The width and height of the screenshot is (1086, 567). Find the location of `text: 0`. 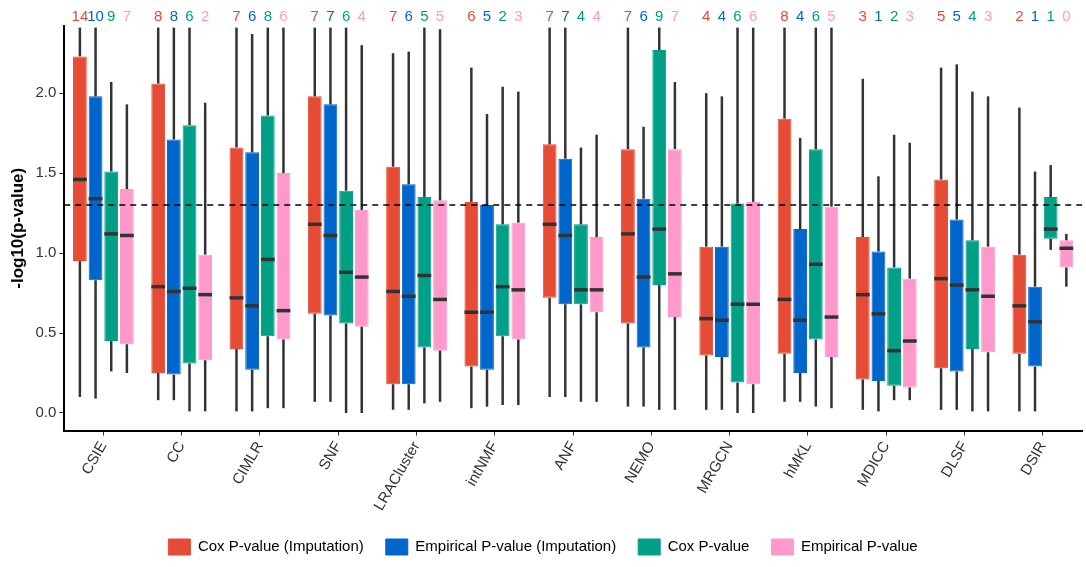

text: 0 is located at coordinates (1066, 15).